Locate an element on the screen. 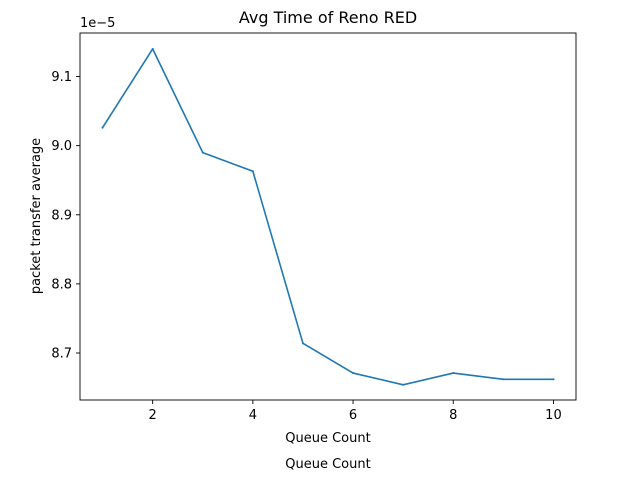  x-tick-label: 8 is located at coordinates (453, 415).